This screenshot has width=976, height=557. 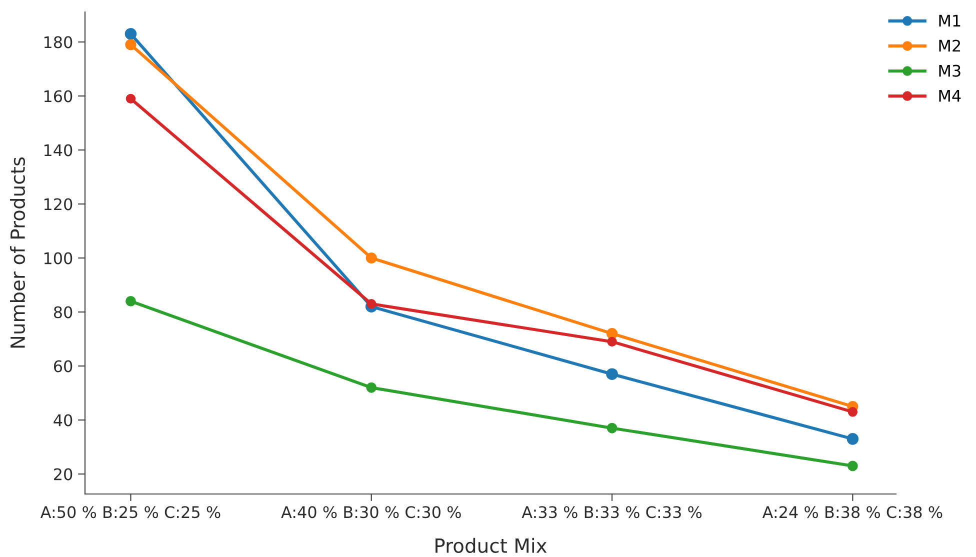 What do you see at coordinates (58, 150) in the screenshot?
I see `y-tick-label: 140` at bounding box center [58, 150].